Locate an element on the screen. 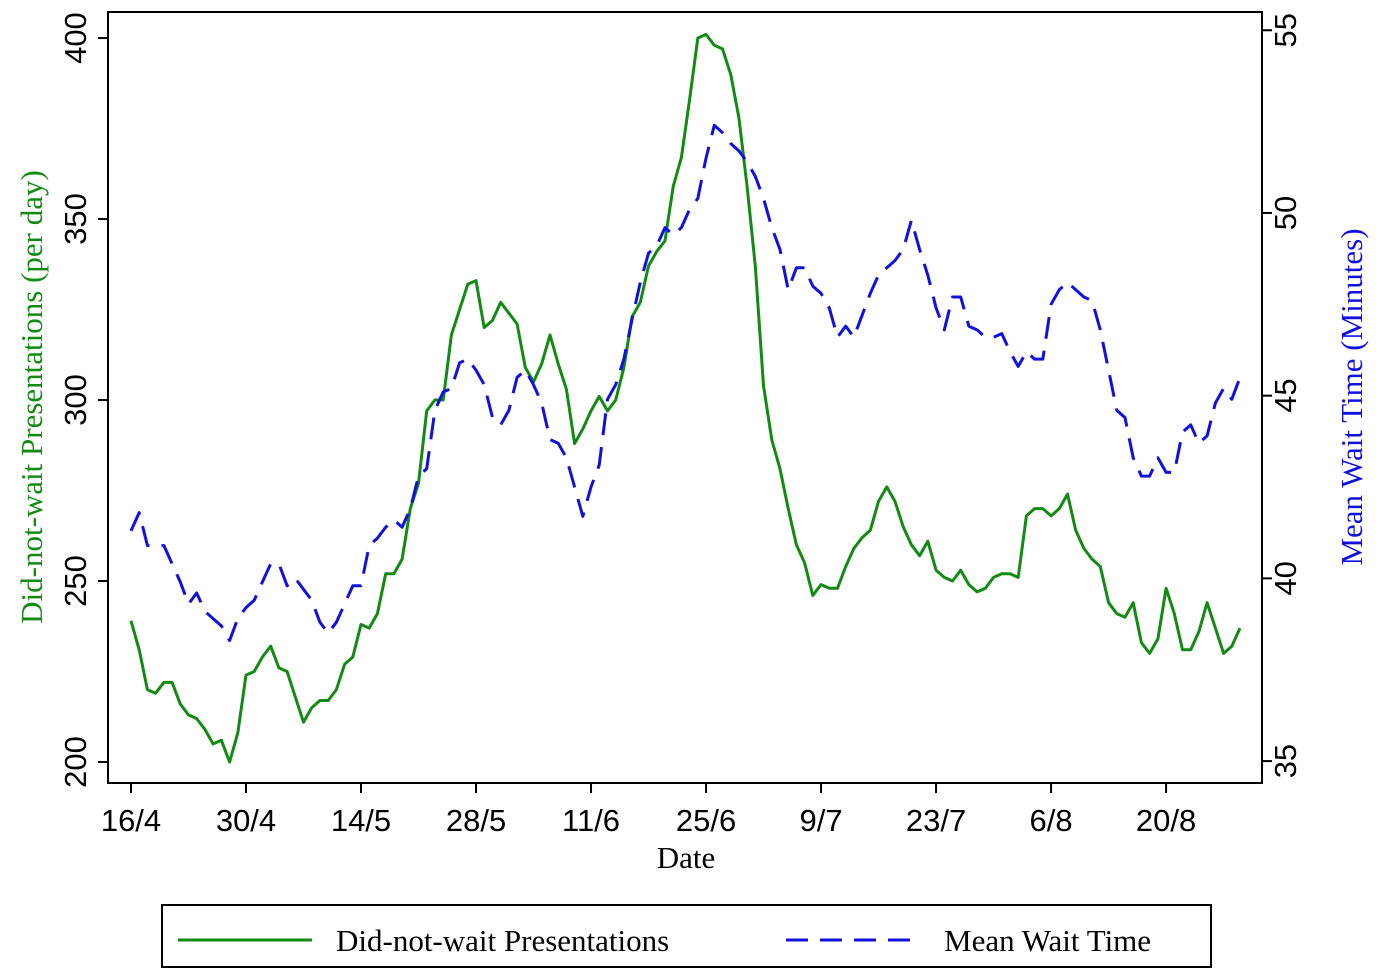  y2-tick-label: 55 is located at coordinates (1285, 30).